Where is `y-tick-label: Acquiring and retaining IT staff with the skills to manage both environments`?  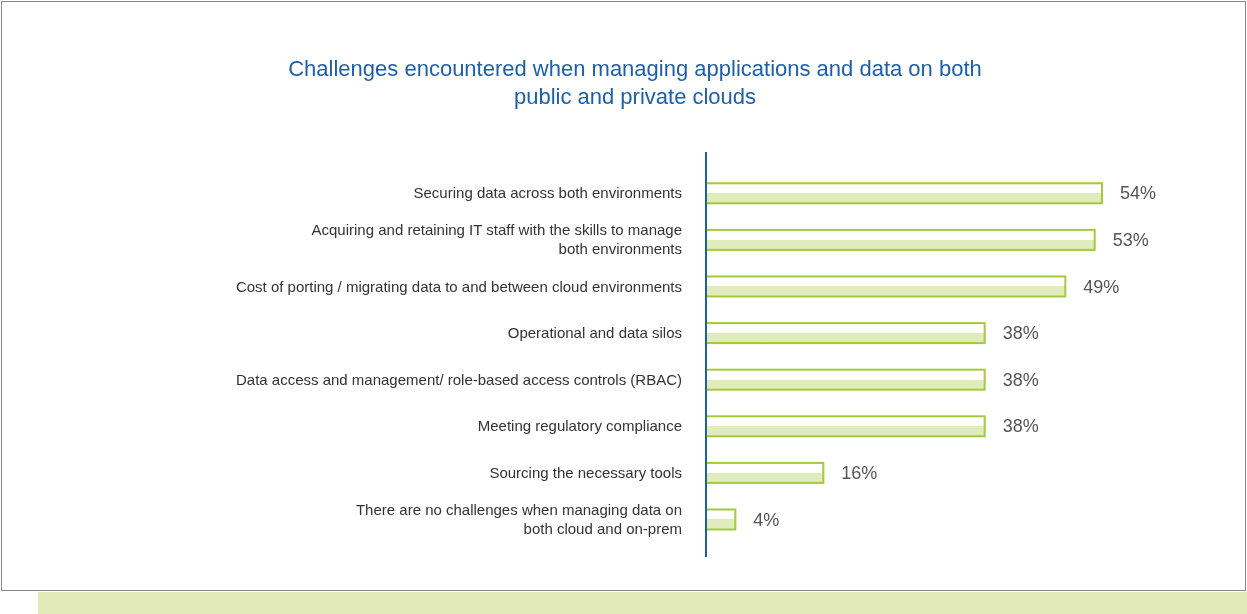
y-tick-label: Acquiring and retaining IT staff with the skills to manage both environments is located at coordinates (496, 239).